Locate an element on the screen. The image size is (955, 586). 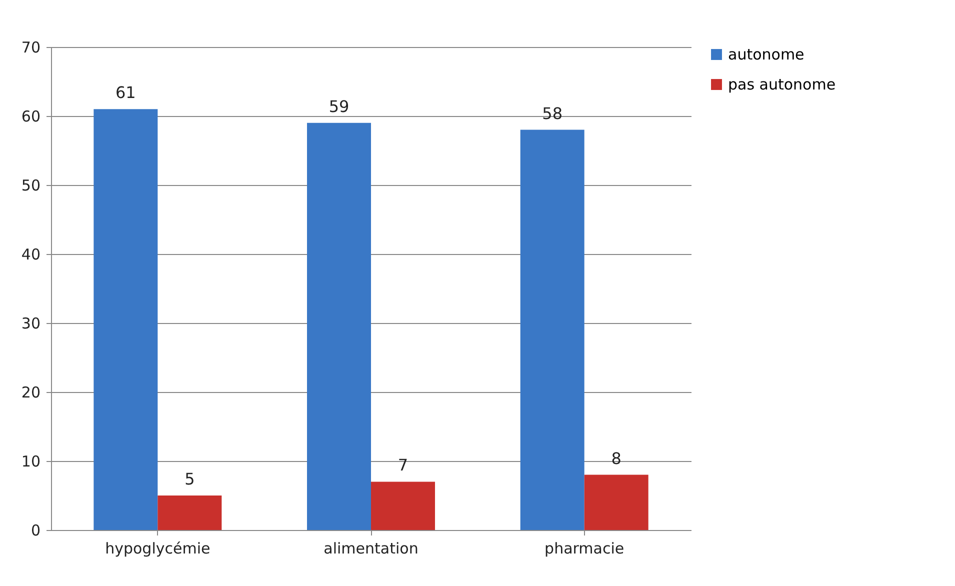
data-label: 5 is located at coordinates (189, 479).